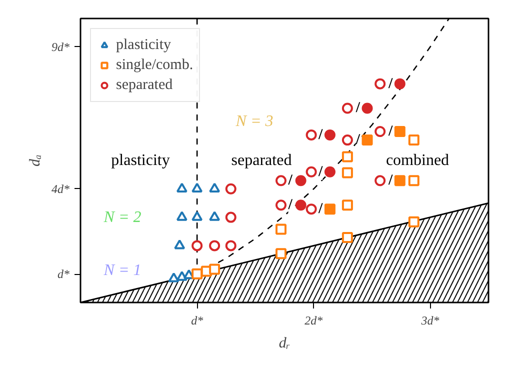  What do you see at coordinates (197, 321) in the screenshot?
I see `x-tick-label: d*` at bounding box center [197, 321].